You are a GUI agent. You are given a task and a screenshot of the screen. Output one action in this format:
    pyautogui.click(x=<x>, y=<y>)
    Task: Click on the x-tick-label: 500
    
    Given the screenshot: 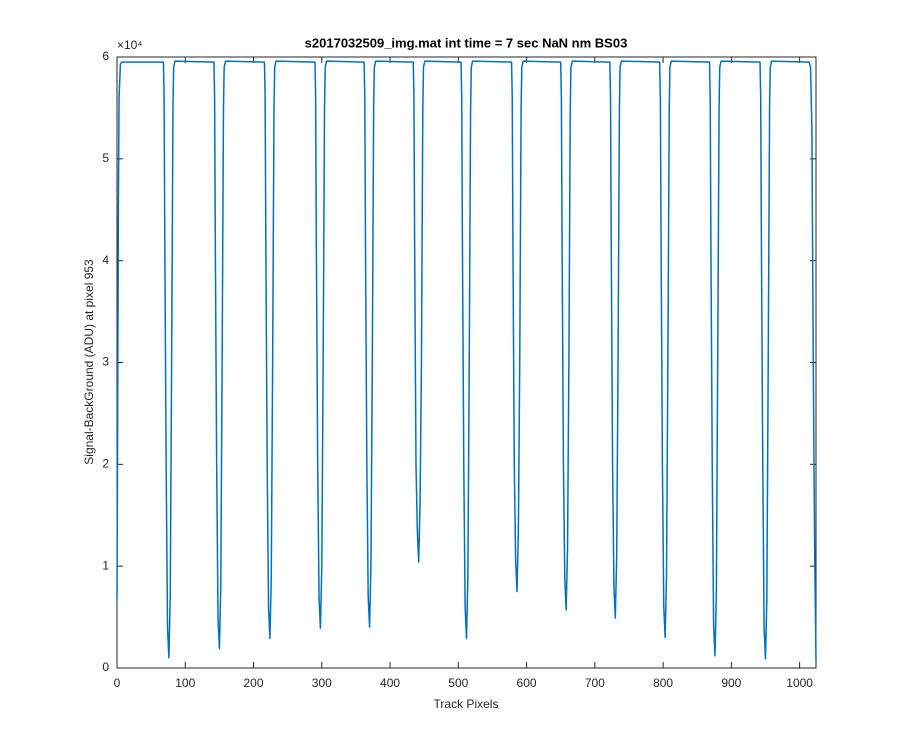 What is the action you would take?
    pyautogui.click(x=458, y=683)
    